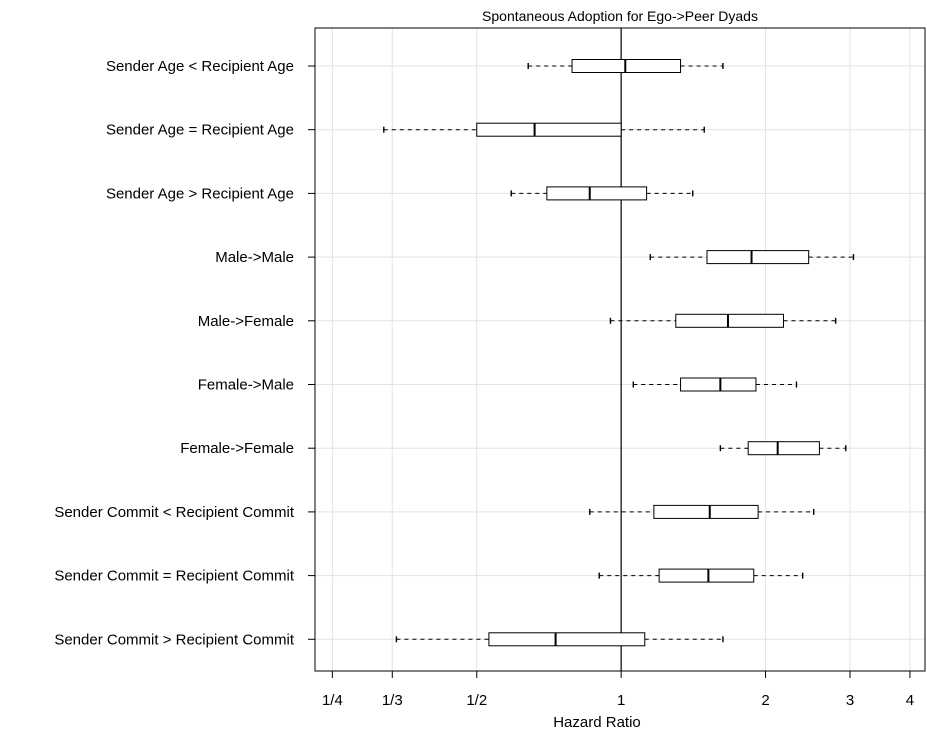 The height and width of the screenshot is (733, 927). What do you see at coordinates (850, 700) in the screenshot?
I see `x-tick-label-5: 3` at bounding box center [850, 700].